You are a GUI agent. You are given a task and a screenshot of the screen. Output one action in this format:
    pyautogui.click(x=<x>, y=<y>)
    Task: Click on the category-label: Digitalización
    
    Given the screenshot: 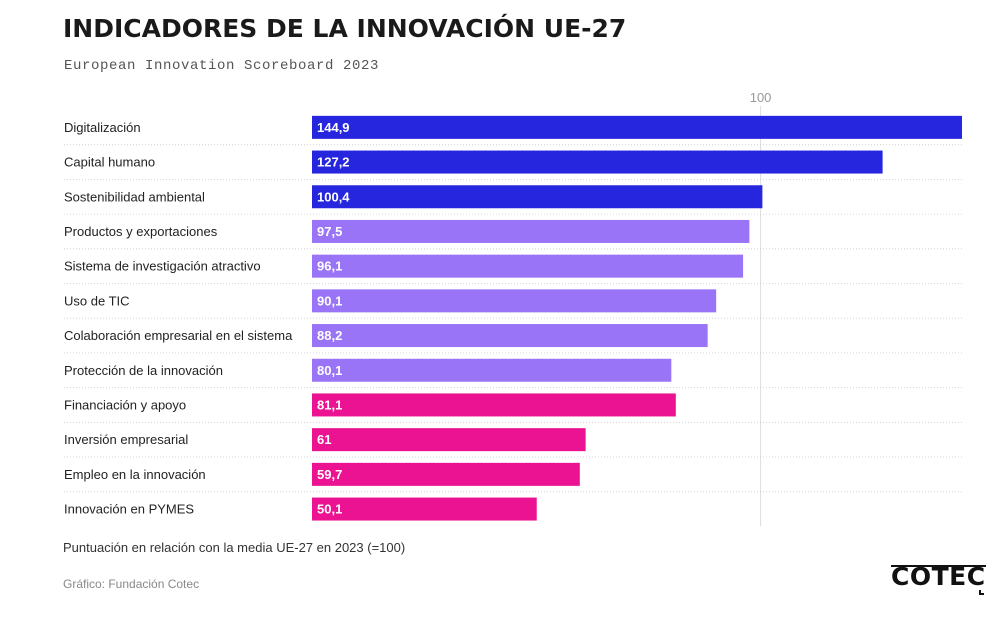 What is the action you would take?
    pyautogui.click(x=102, y=127)
    